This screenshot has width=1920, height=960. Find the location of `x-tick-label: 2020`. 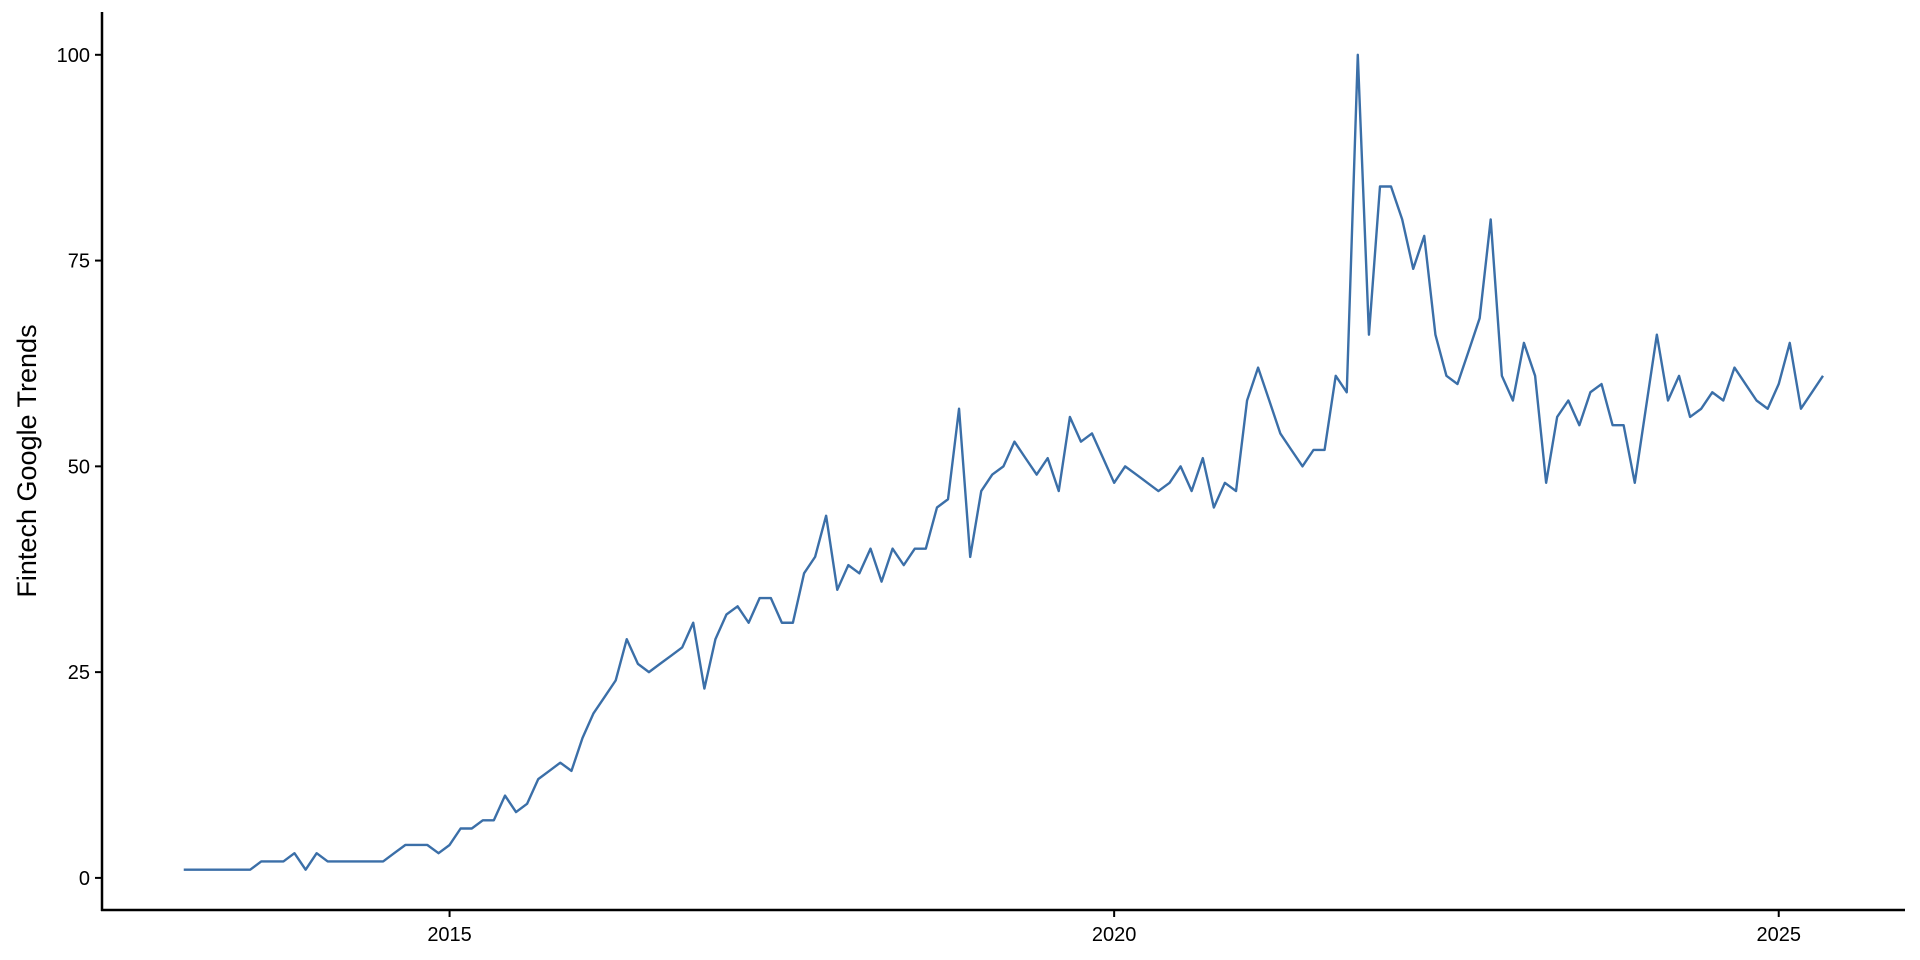

x-tick-label: 2020 is located at coordinates (1114, 935).